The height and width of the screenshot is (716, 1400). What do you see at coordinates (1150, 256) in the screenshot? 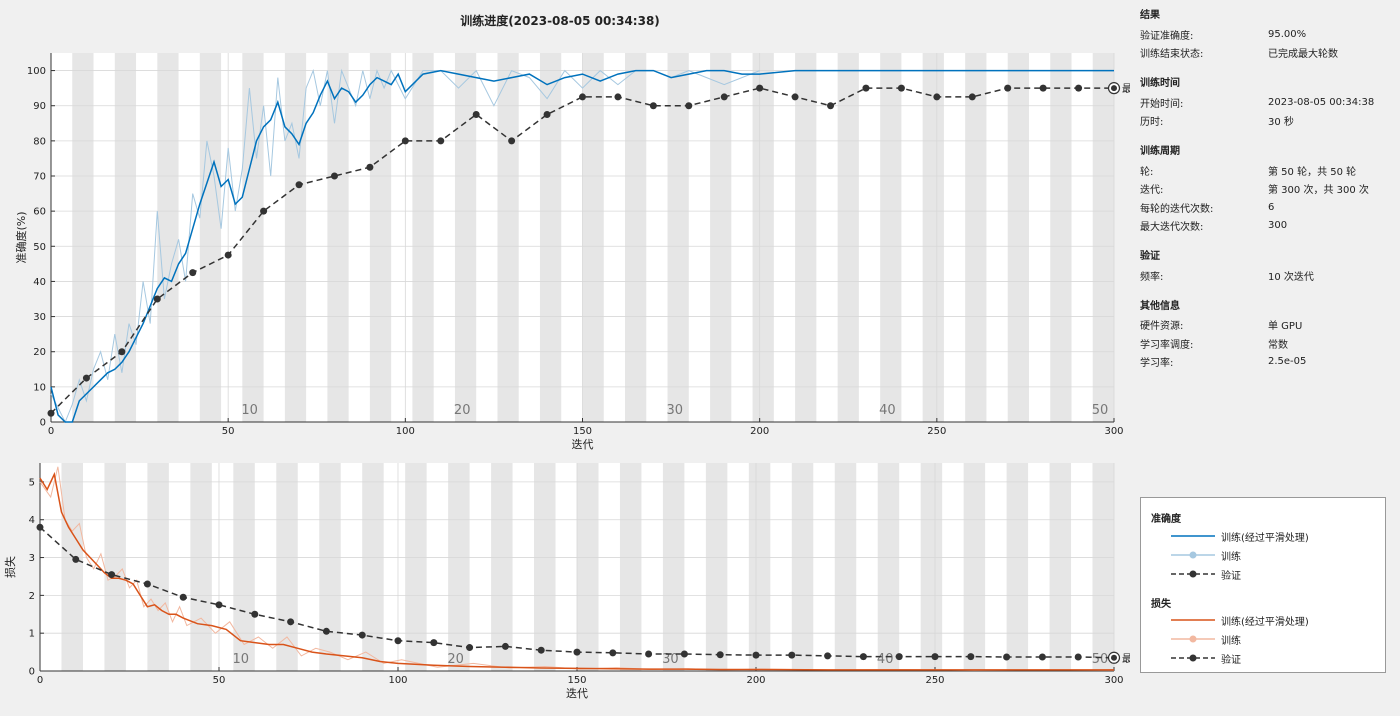
I see `info-section-title: 验证` at bounding box center [1150, 256].